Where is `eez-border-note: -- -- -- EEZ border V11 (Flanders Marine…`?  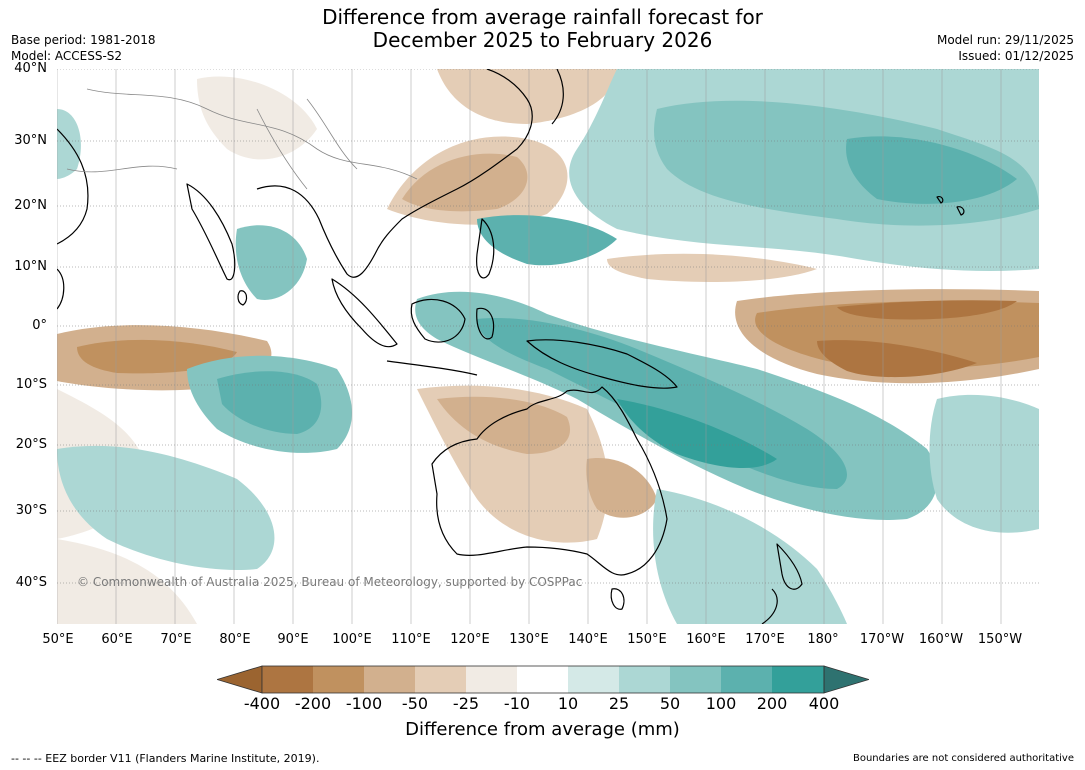 eez-border-note: -- -- -- EEZ border V11 (Flanders Marine… is located at coordinates (165, 758).